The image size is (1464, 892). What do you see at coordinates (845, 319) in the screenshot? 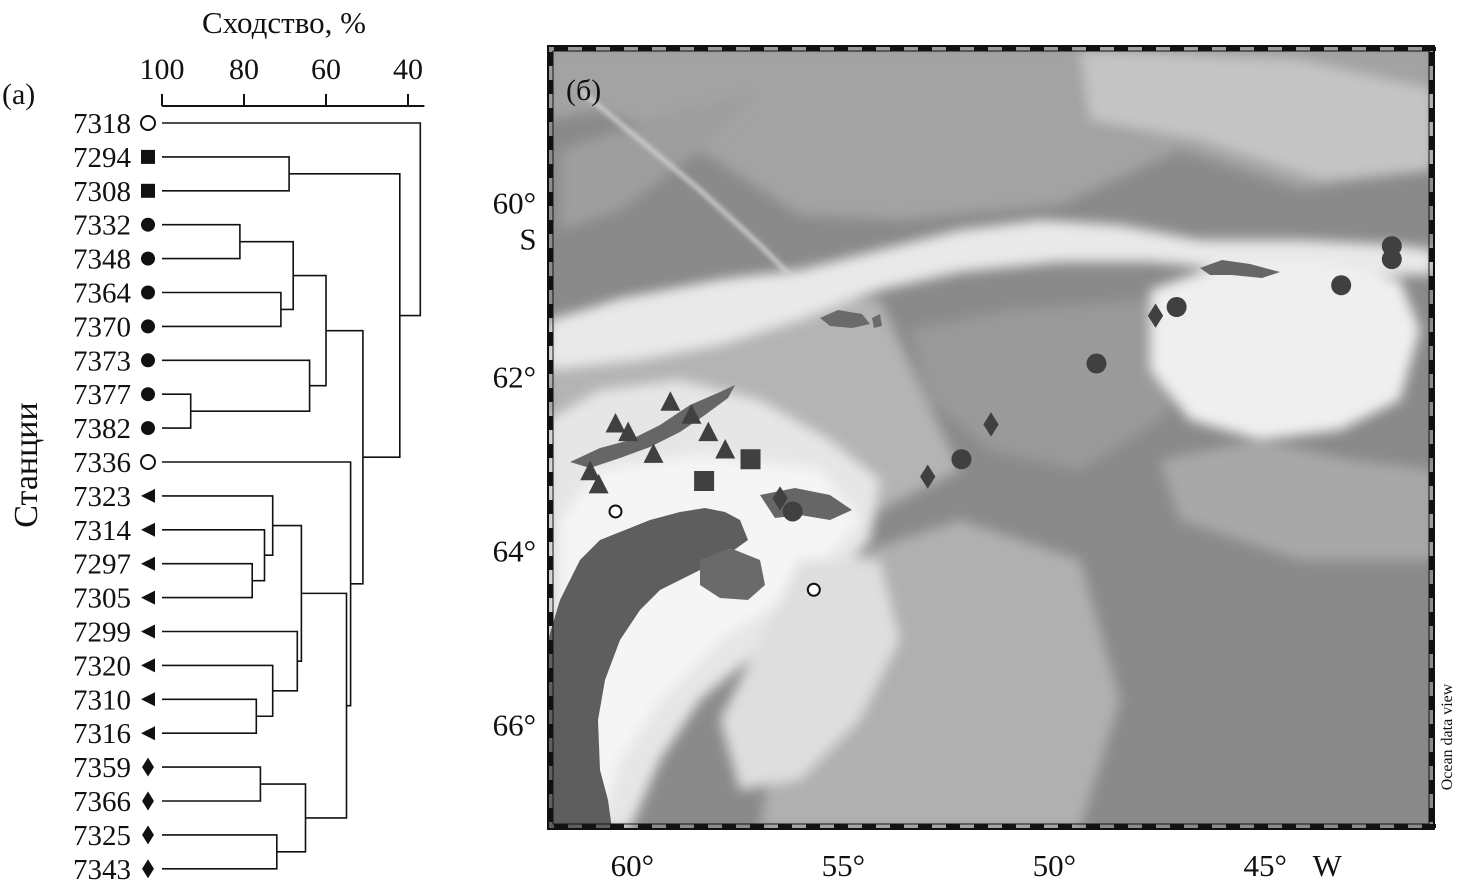
I see `elephant-island` at bounding box center [845, 319].